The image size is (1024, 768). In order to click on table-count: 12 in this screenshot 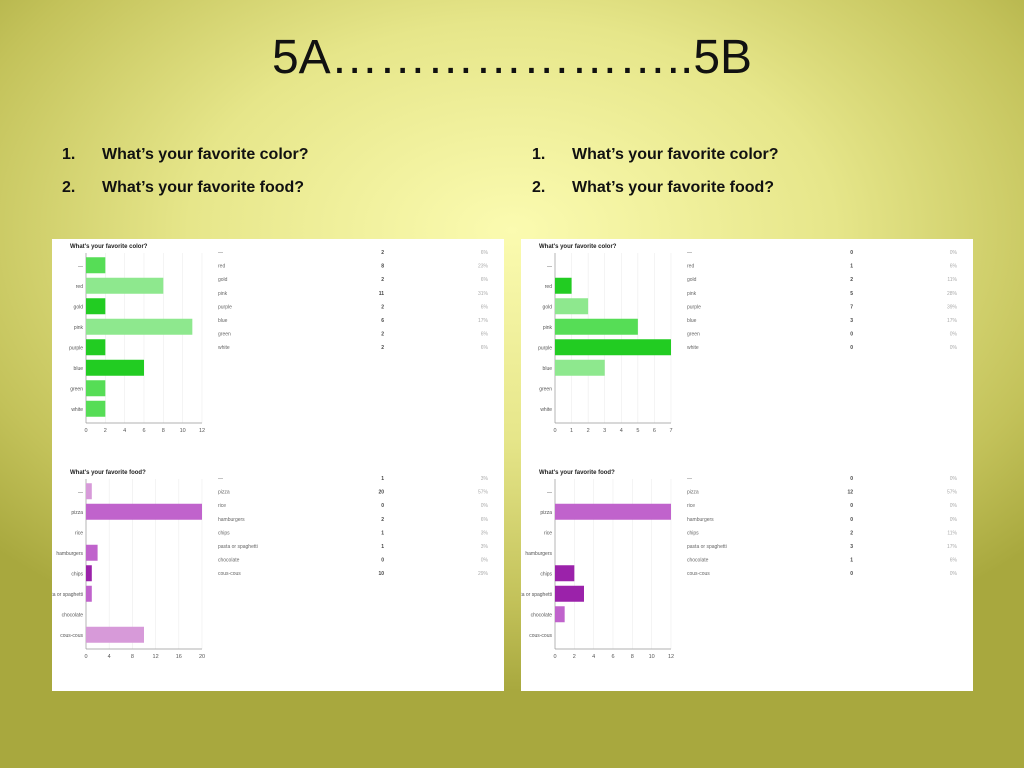, I will do `click(850, 493)`.